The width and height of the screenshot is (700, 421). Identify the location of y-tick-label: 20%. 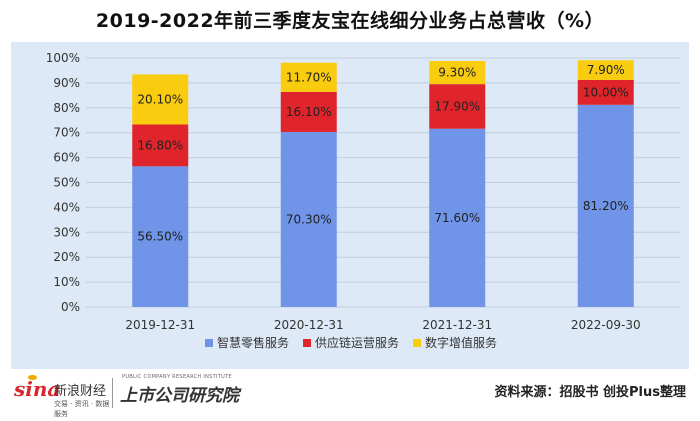
(66, 257).